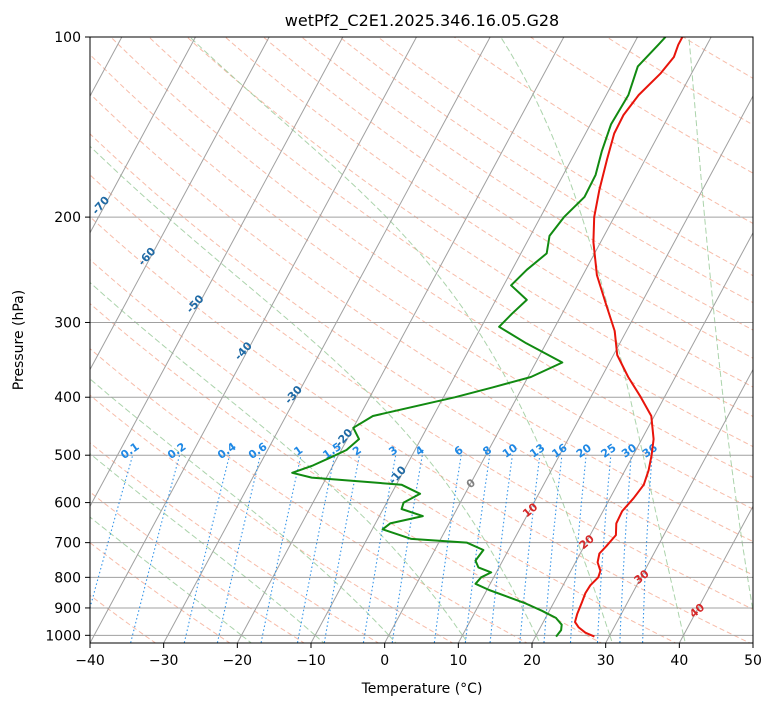 This screenshot has width=775, height=708. What do you see at coordinates (67, 323) in the screenshot?
I see `y-tick-label: 300` at bounding box center [67, 323].